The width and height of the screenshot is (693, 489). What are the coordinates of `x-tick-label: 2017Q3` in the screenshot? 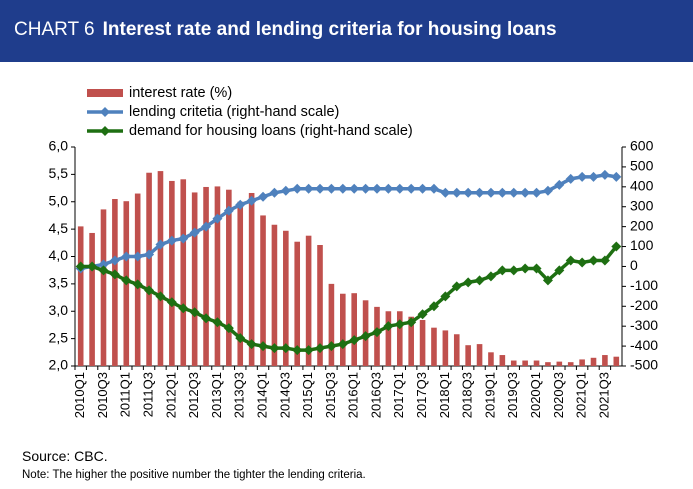 It's located at (421, 395).